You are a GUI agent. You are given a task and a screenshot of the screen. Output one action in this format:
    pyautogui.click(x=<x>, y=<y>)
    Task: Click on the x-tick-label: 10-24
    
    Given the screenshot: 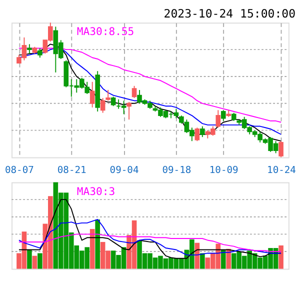 What is the action you would take?
    pyautogui.click(x=281, y=170)
    